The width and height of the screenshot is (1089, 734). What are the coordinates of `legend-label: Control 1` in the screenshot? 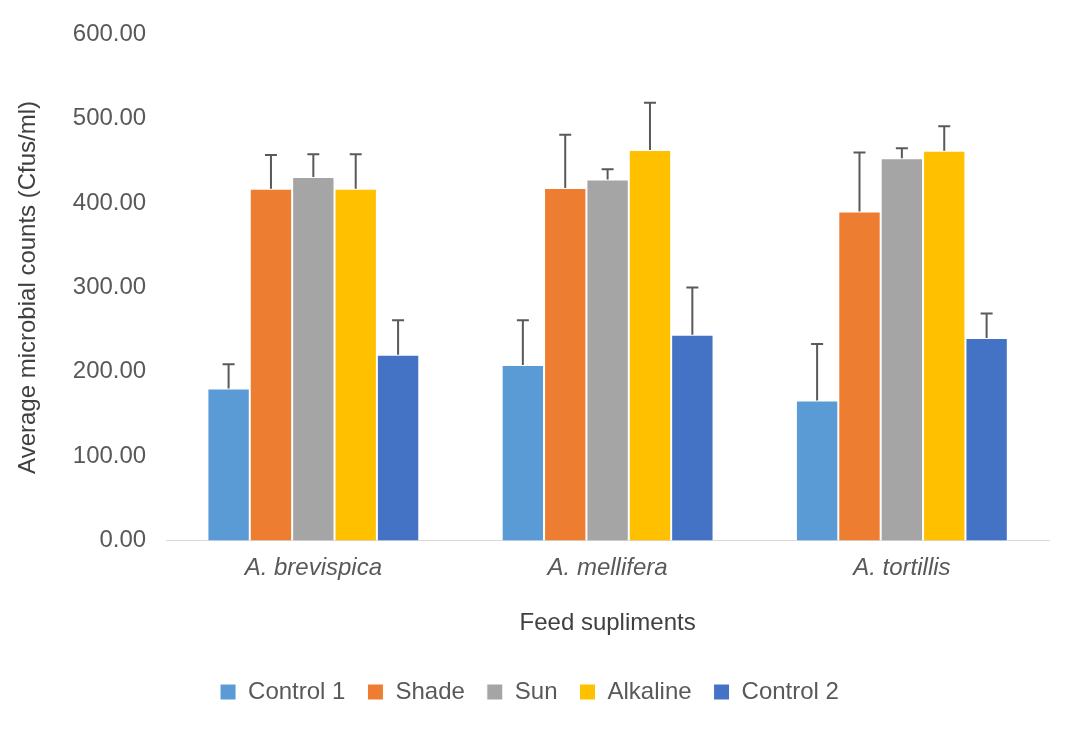 It's located at (297, 690).